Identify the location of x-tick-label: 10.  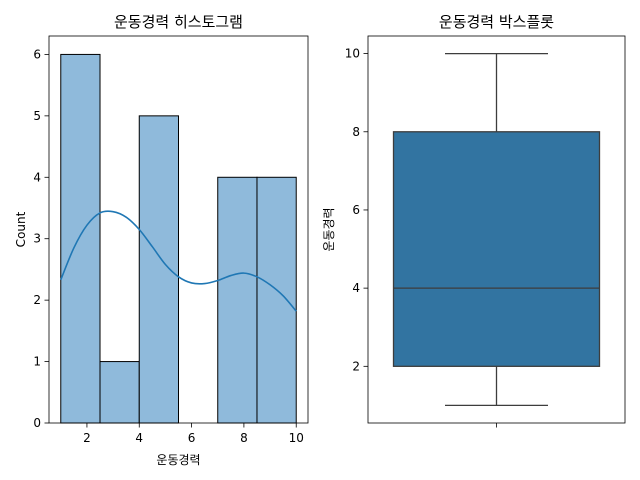
(296, 438).